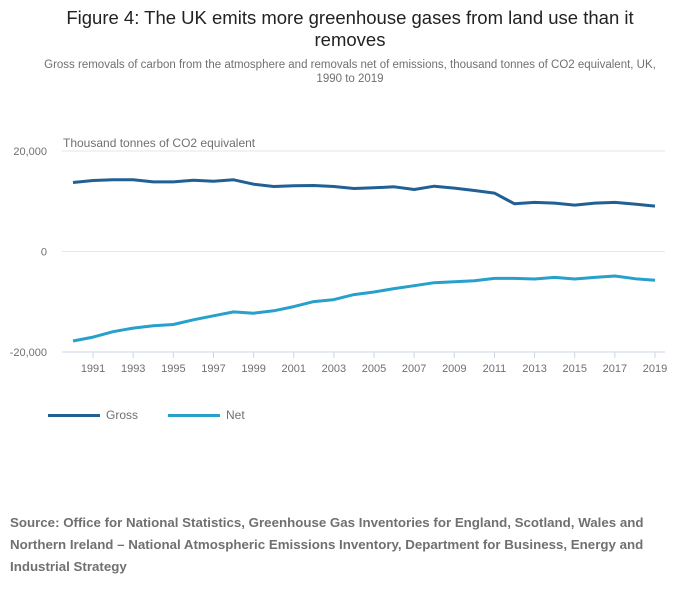 The image size is (700, 599). Describe the element at coordinates (364, 308) in the screenshot. I see `series-line-net` at that location.